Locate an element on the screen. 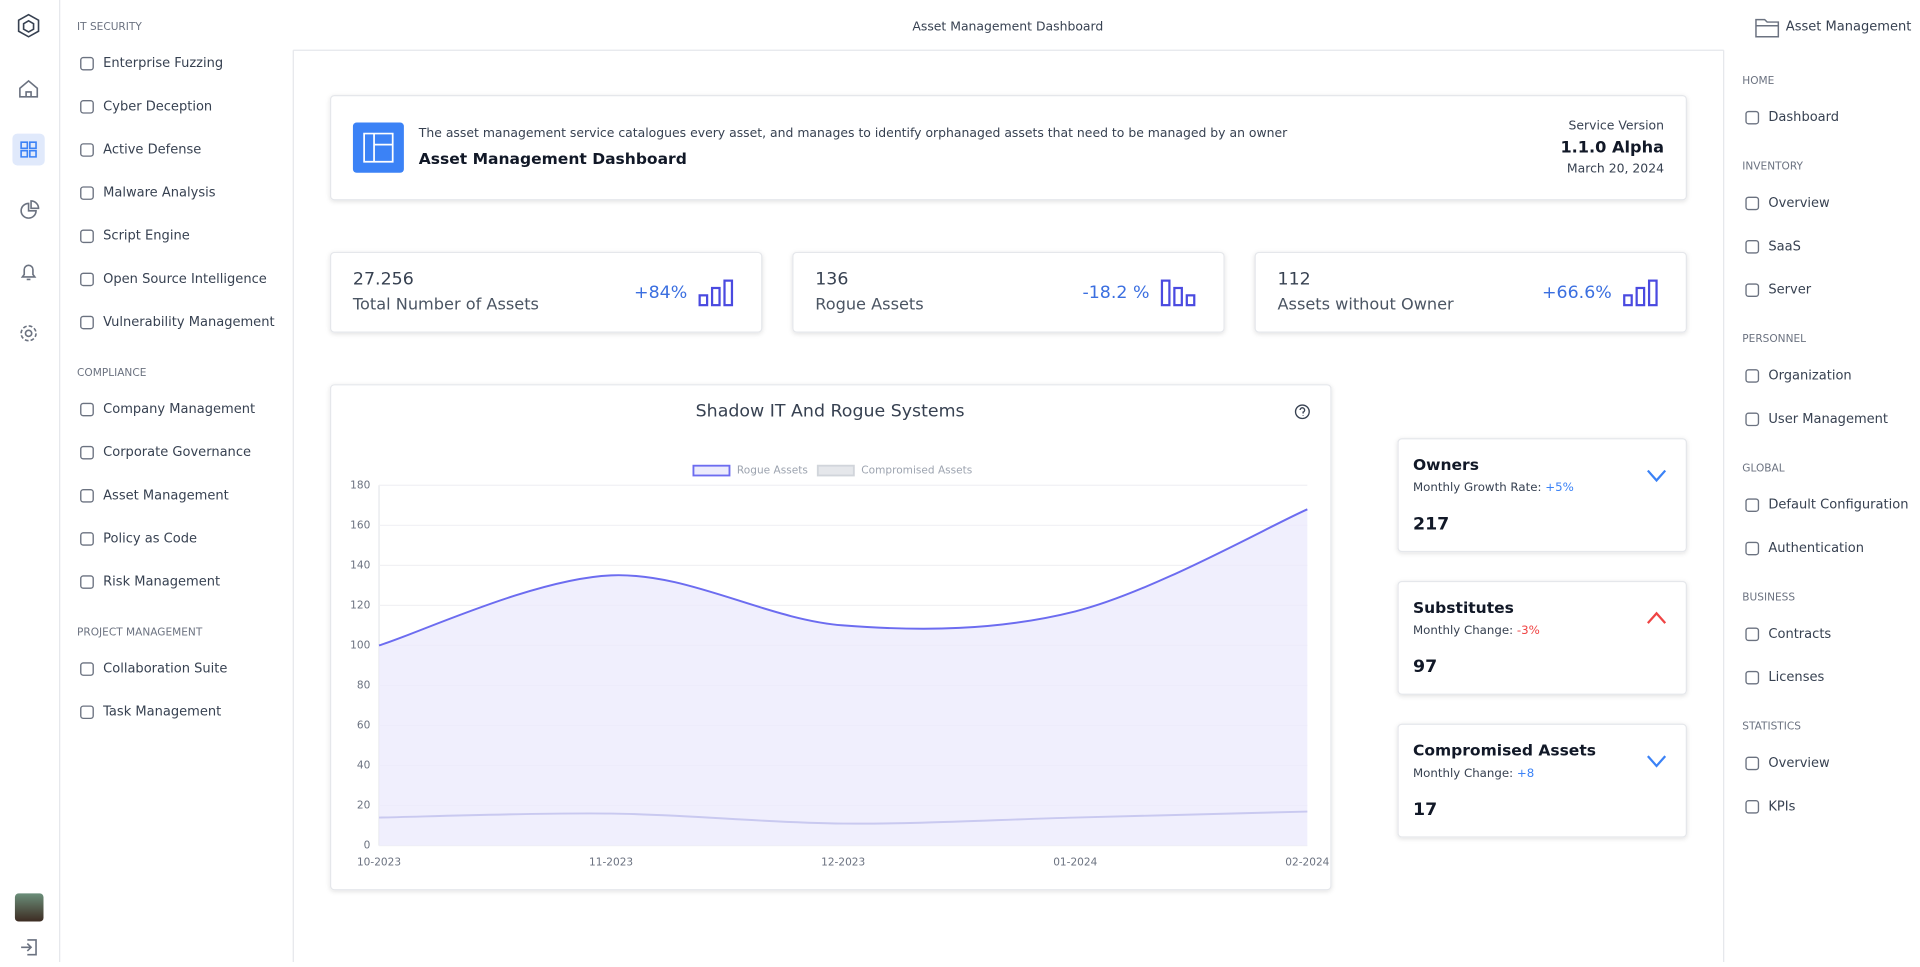 Image resolution: width=1920 pixels, height=967 pixels. apps-icon is located at coordinates (28, 149).